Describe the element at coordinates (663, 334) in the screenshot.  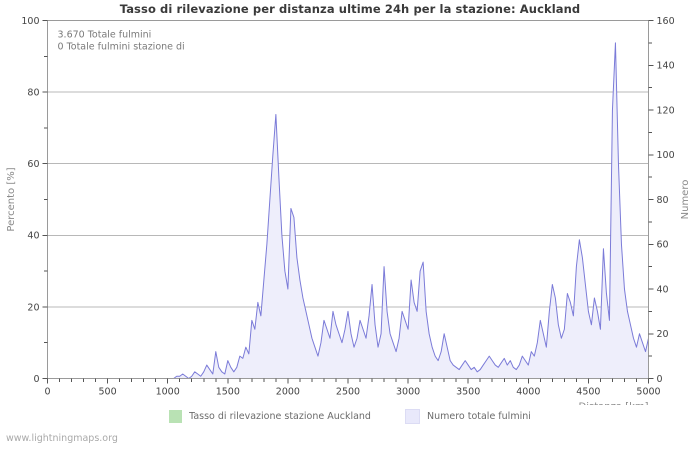
I see `tick-label-right: 20` at that location.